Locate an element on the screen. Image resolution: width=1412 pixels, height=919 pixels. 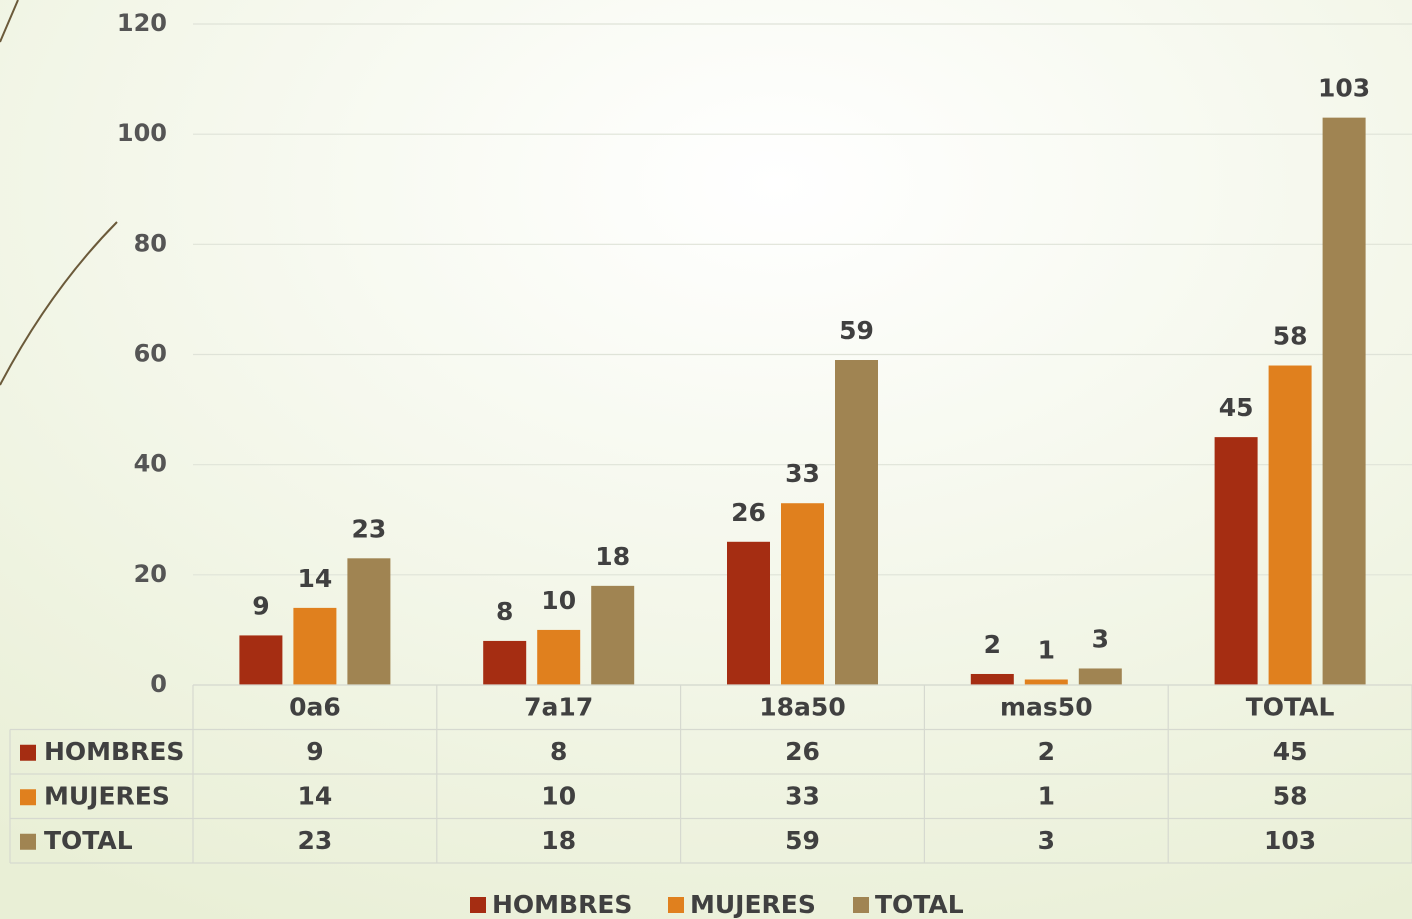
table-cell: 45 is located at coordinates (1290, 751).